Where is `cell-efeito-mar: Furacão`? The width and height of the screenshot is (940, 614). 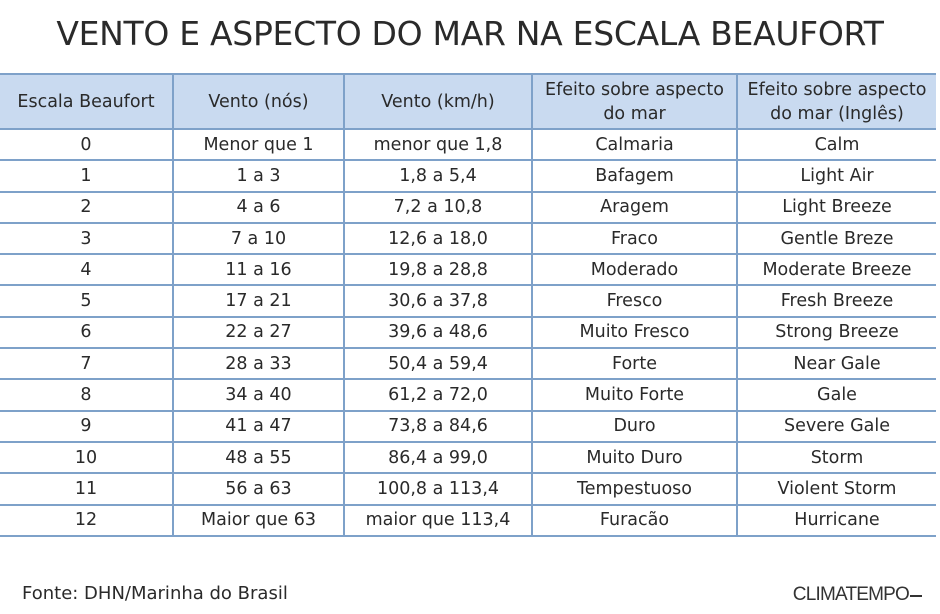
cell-efeito-mar: Furacão is located at coordinates (634, 520).